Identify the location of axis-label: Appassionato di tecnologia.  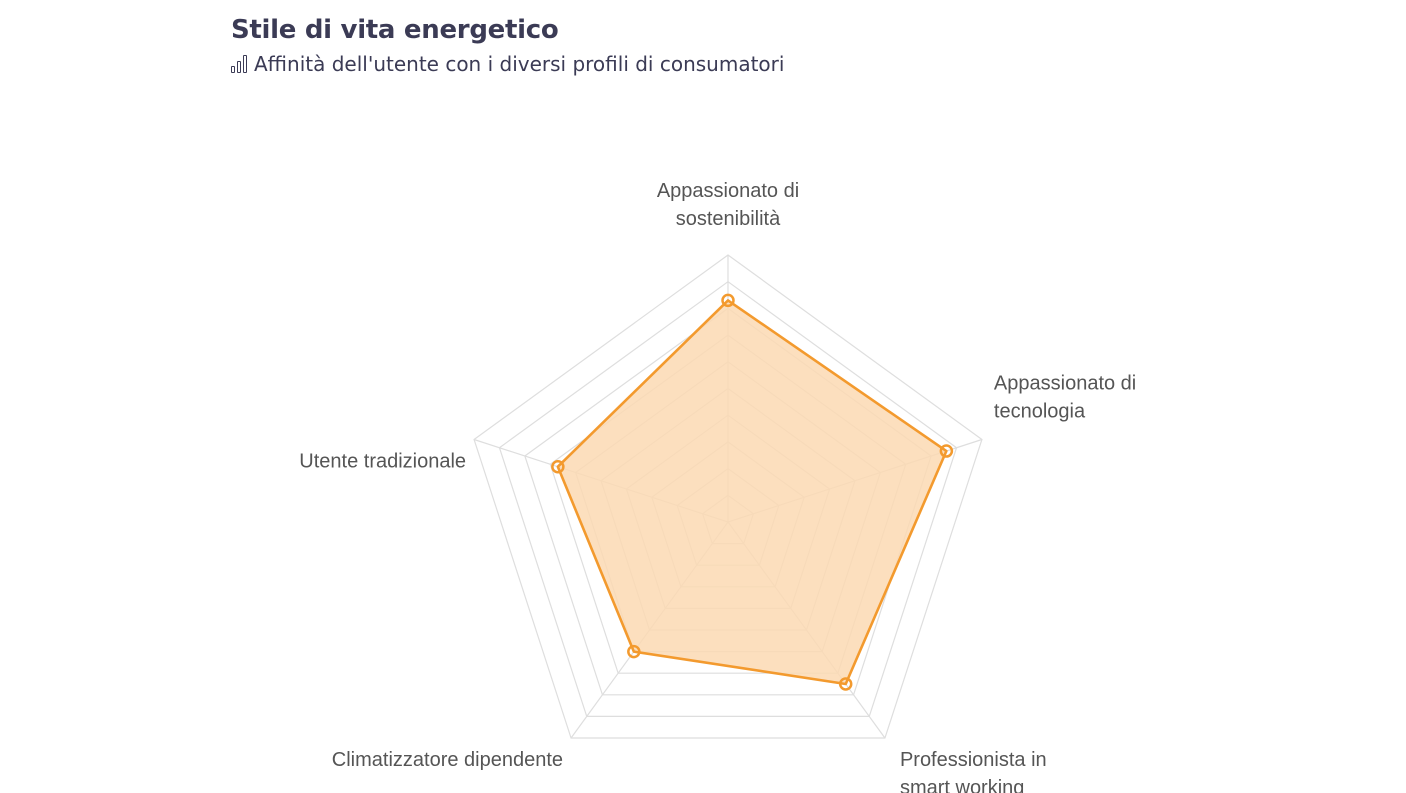
(1065, 397).